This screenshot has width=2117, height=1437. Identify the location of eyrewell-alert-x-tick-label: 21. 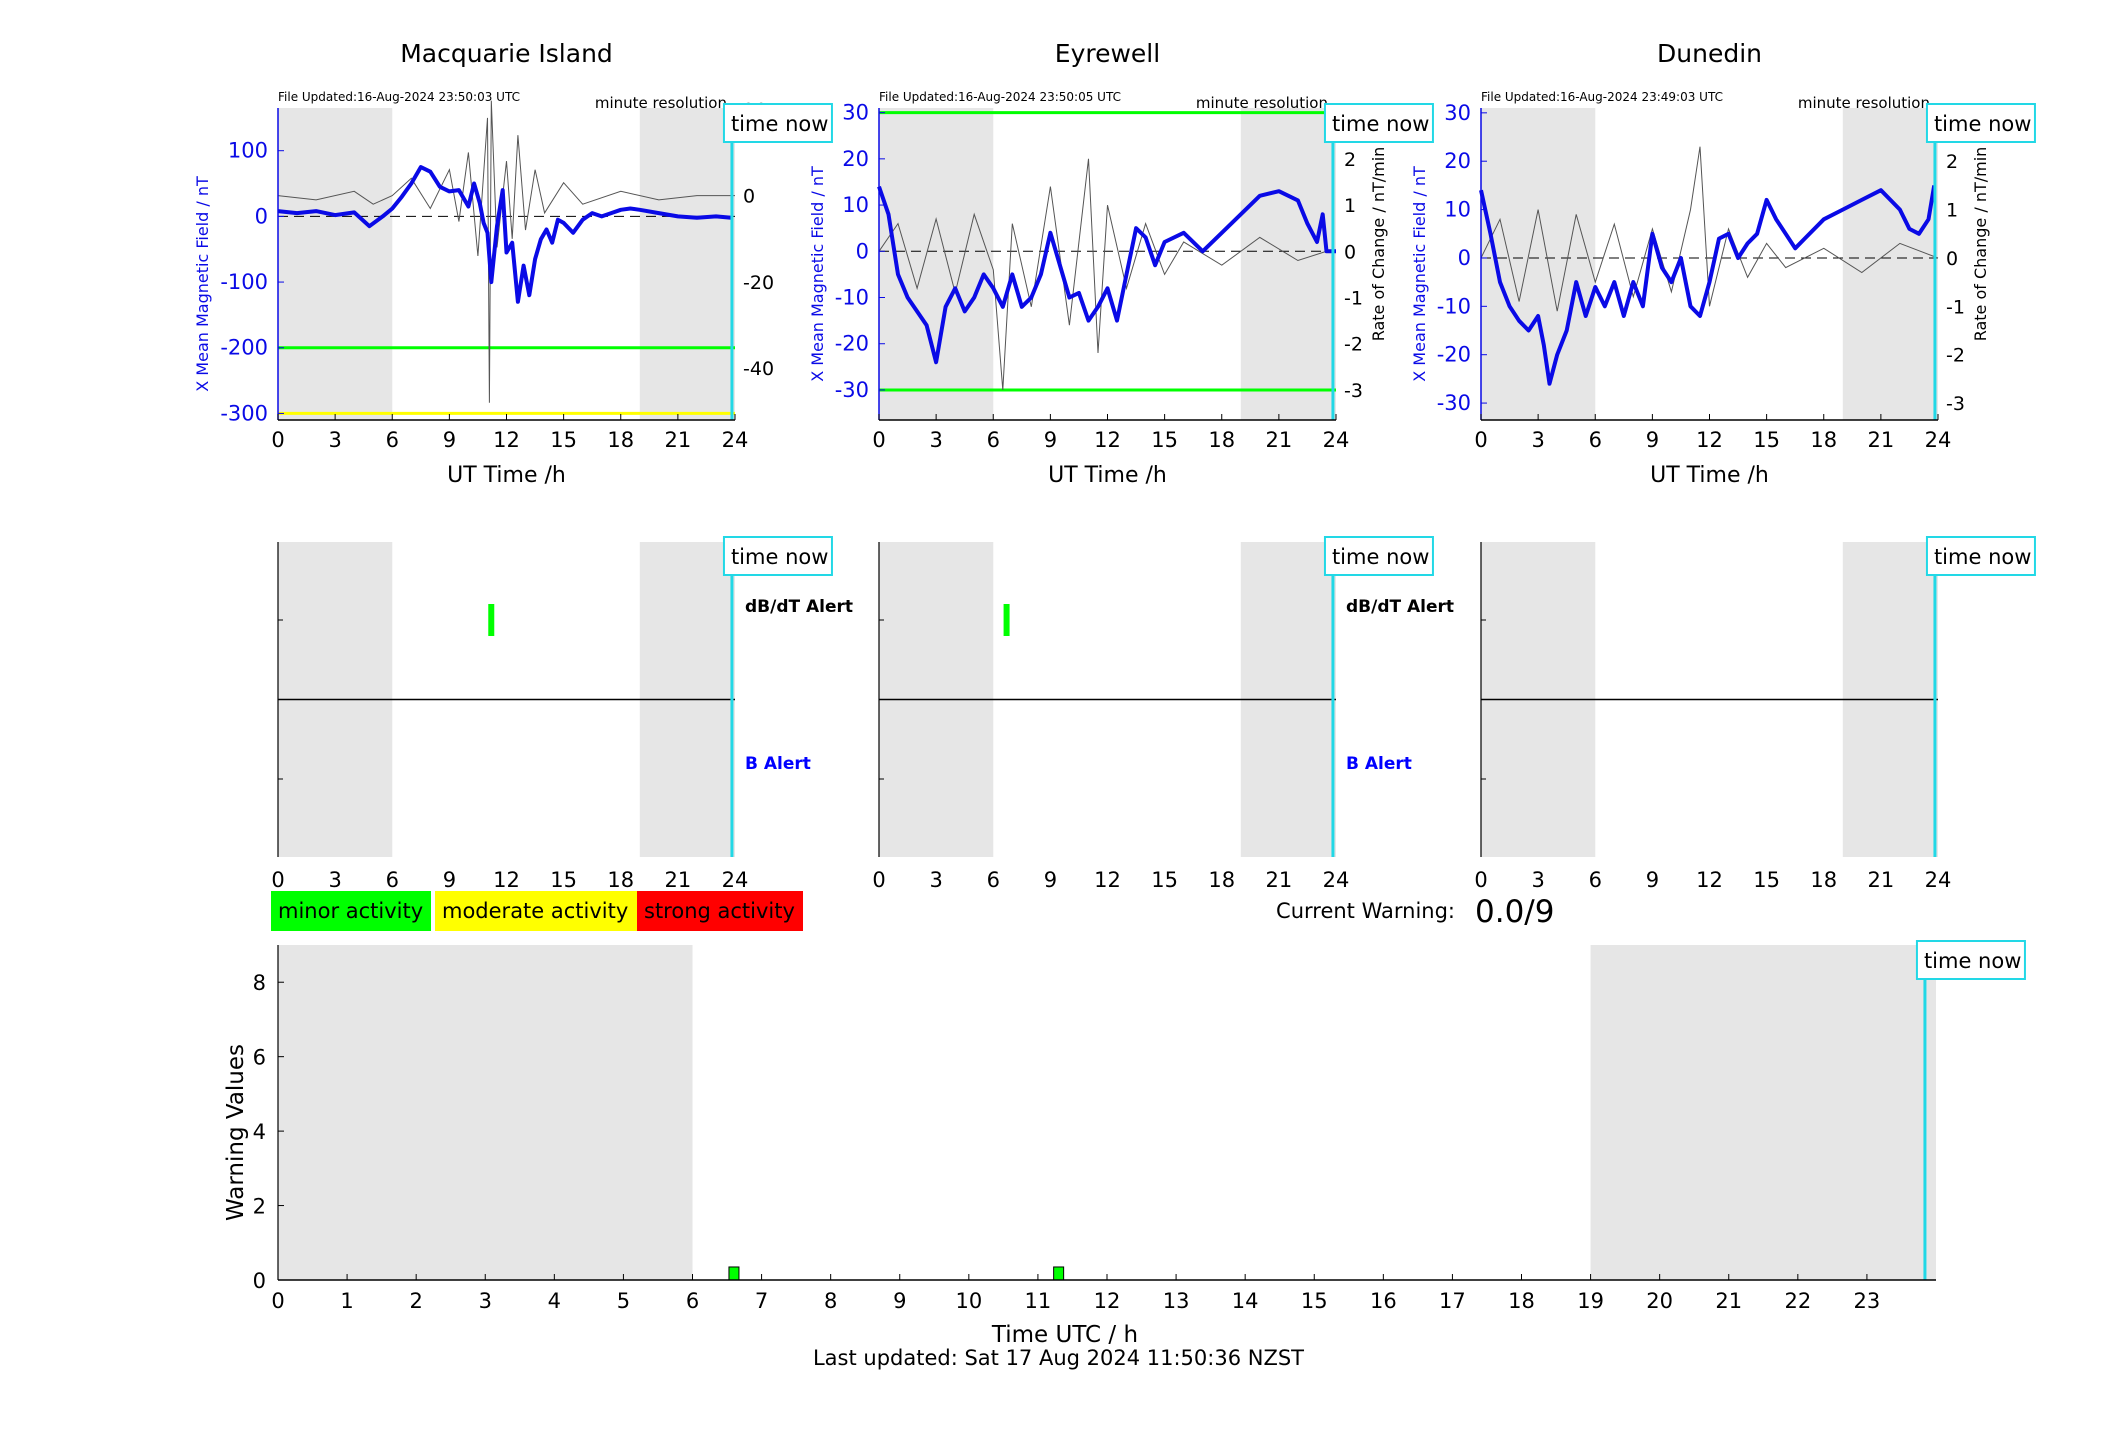
(1279, 880).